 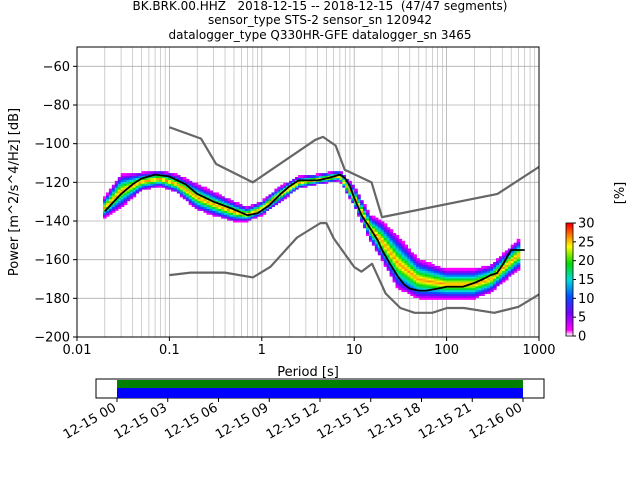 I want to click on y-tick-label: −80, so click(x=56, y=106).